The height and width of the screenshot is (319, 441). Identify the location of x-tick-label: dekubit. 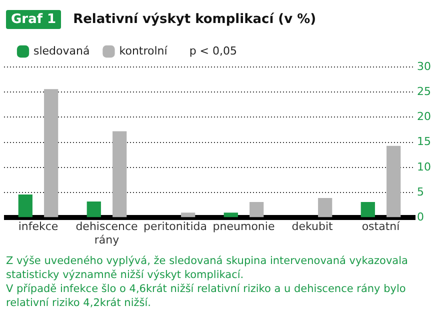
(313, 227).